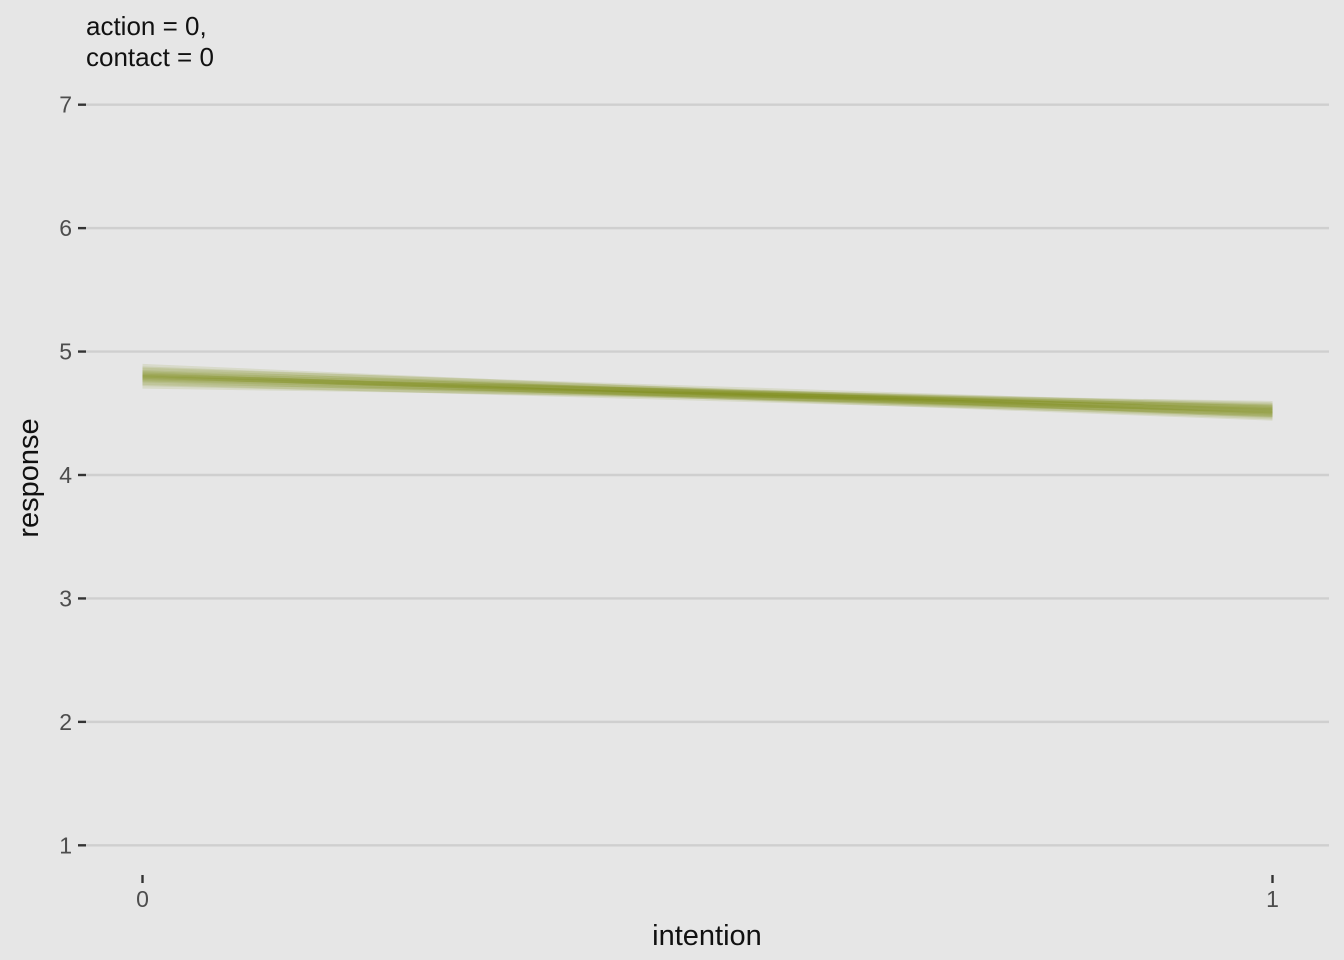  What do you see at coordinates (29, 477) in the screenshot?
I see `y-axis-title: response` at bounding box center [29, 477].